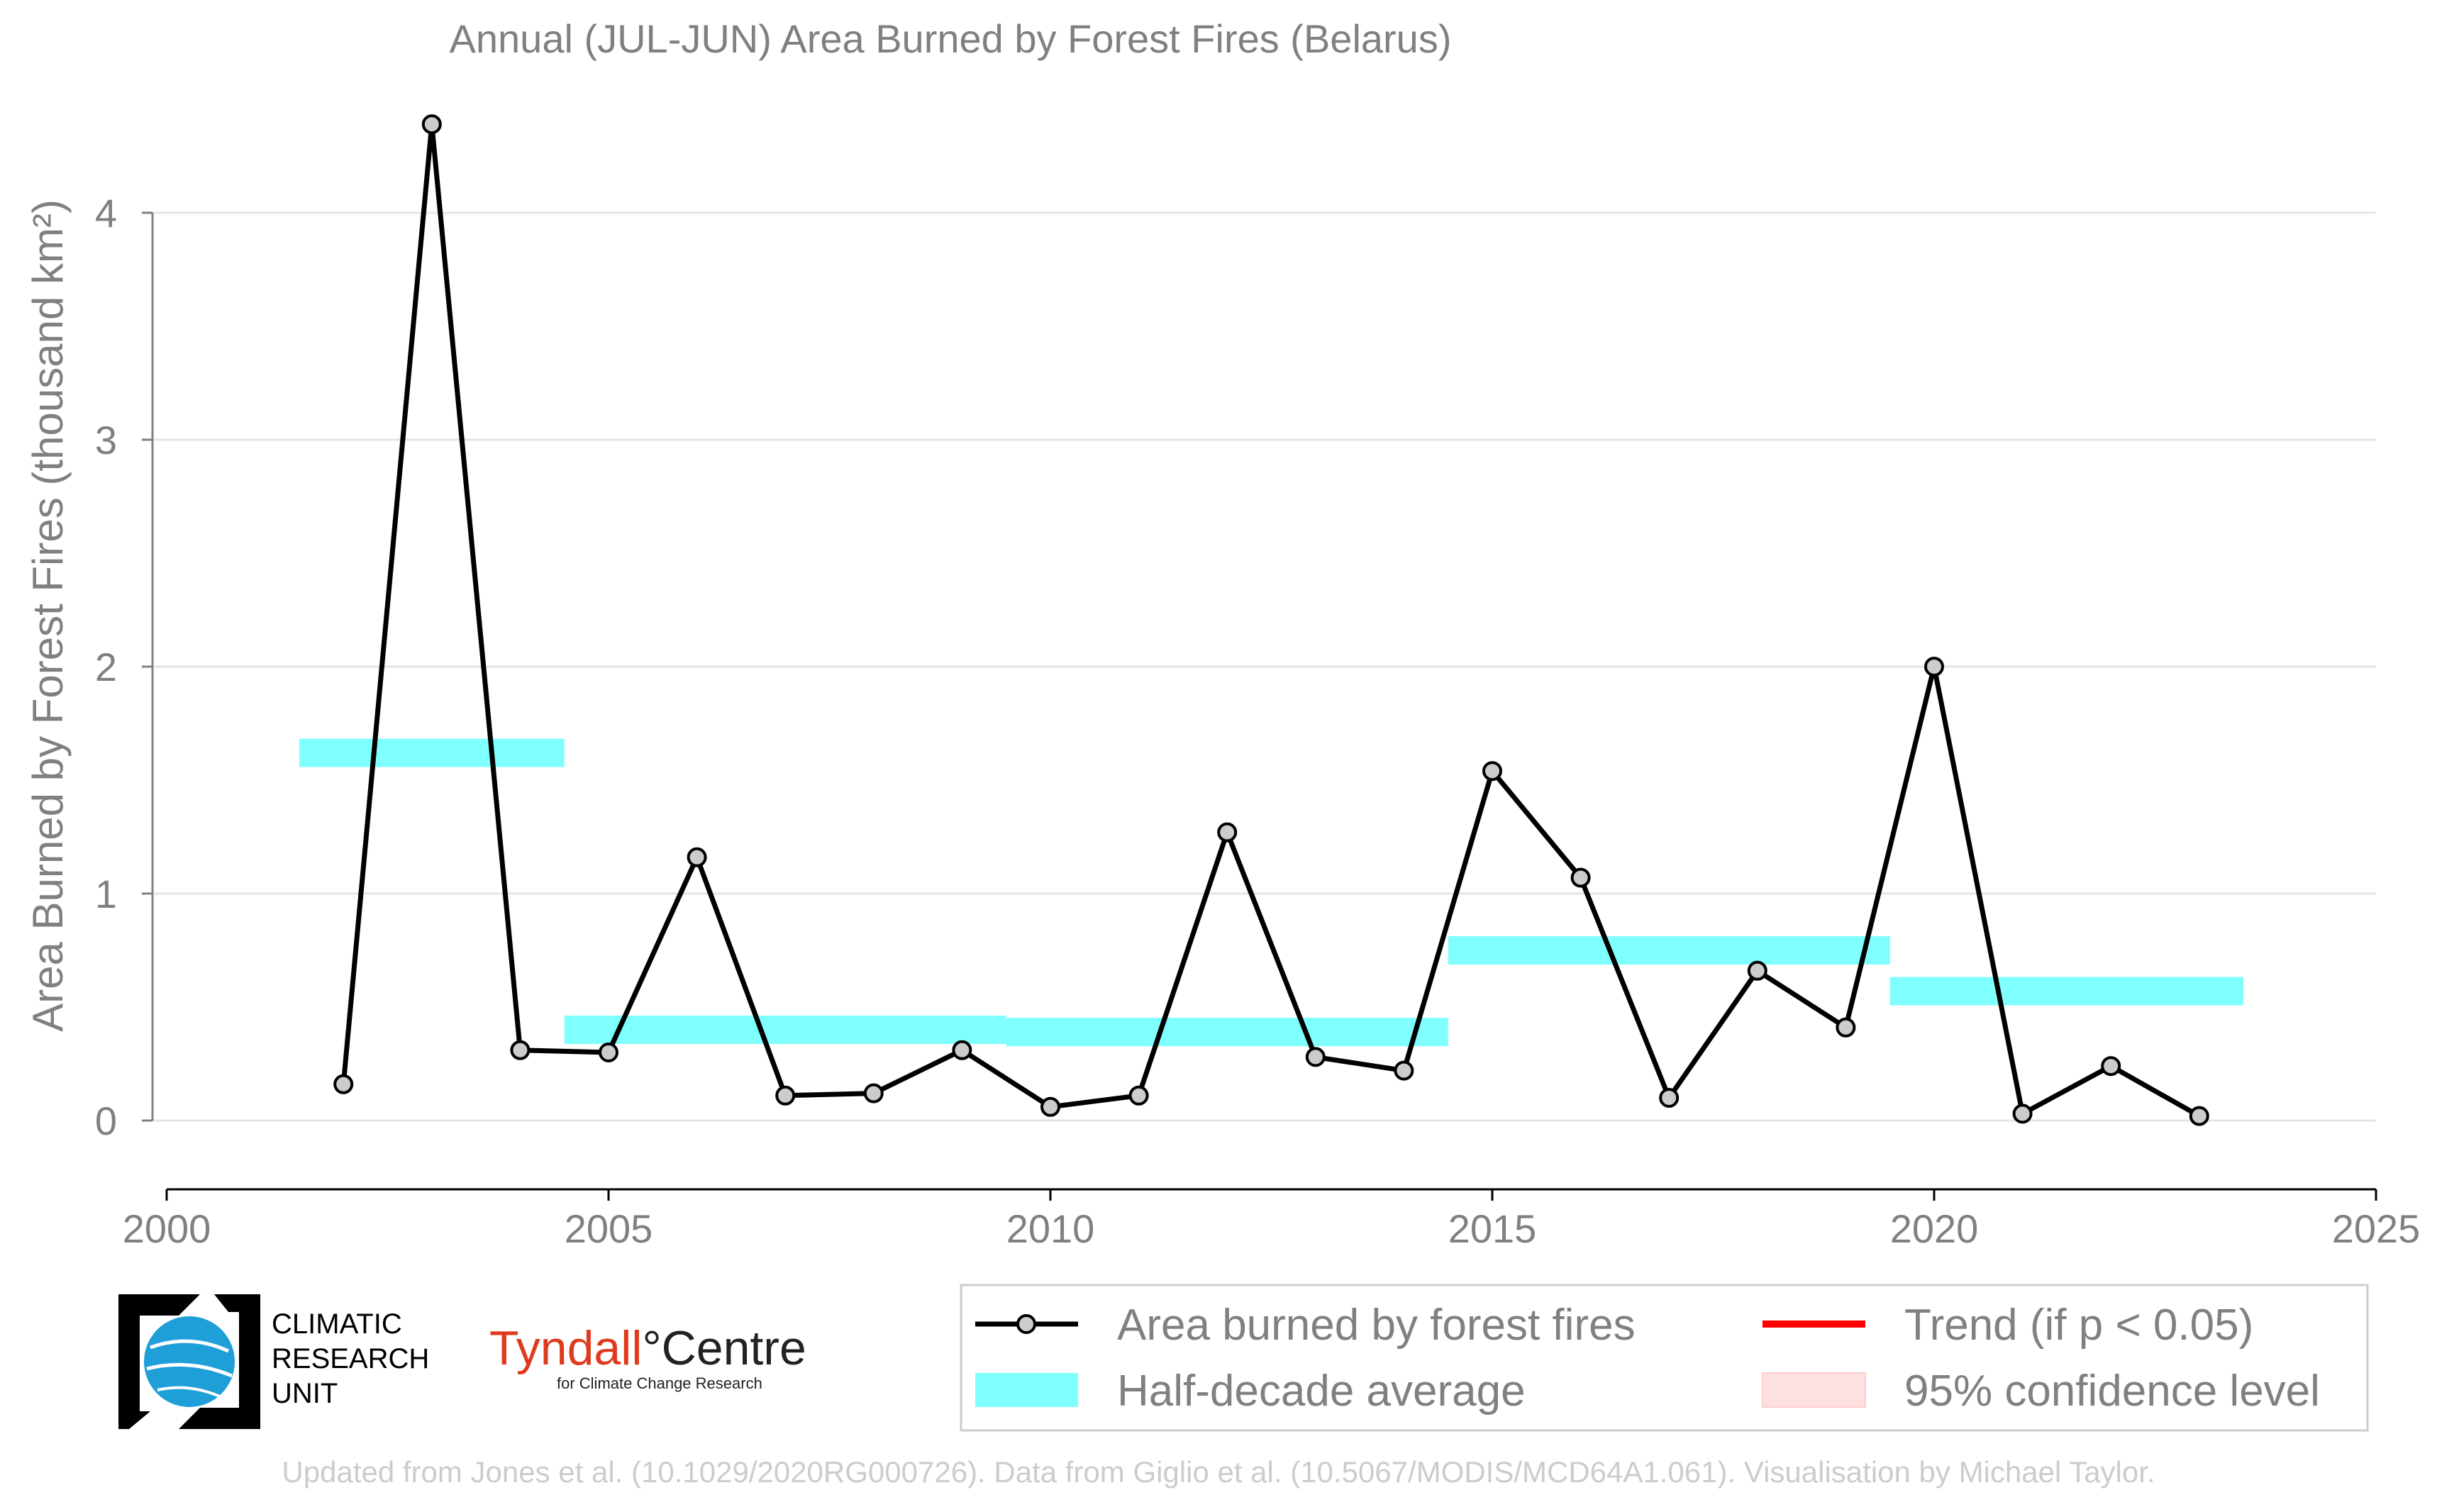 Image resolution: width=2437 pixels, height=1512 pixels. I want to click on y-tick-label-2: 2, so click(106, 667).